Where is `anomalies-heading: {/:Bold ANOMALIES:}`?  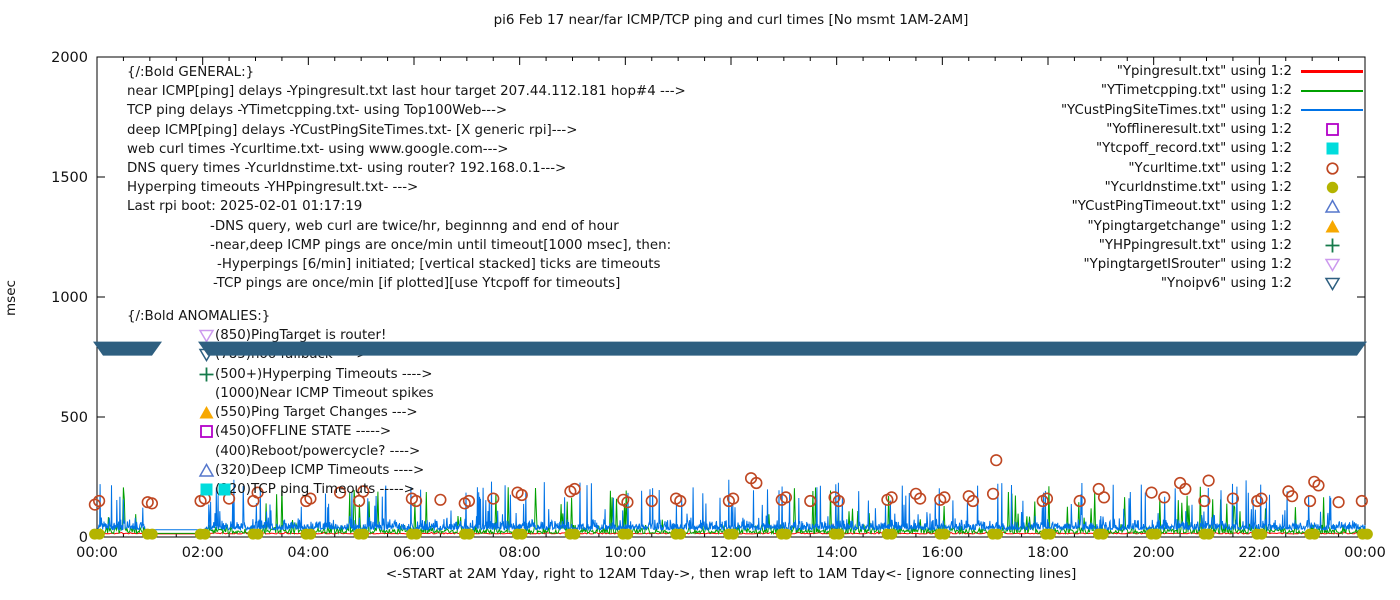
anomalies-heading: {/:Bold ANOMALIES:} is located at coordinates (199, 316).